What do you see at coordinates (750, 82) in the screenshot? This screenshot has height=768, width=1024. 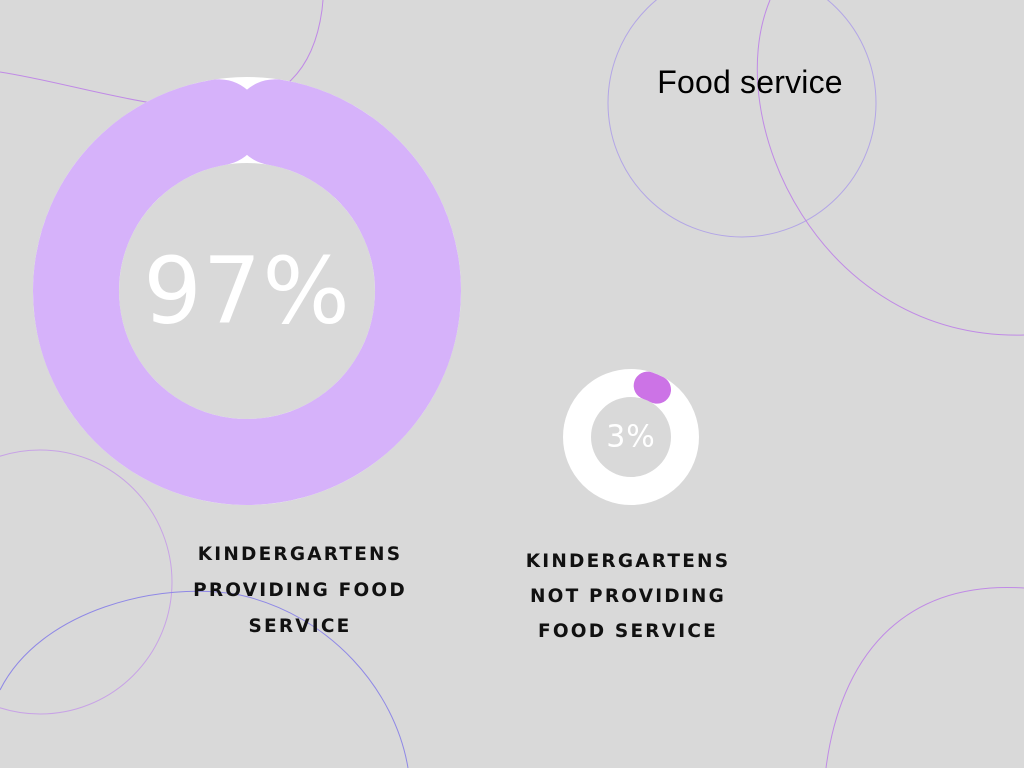 I see `slide-title: Food service` at bounding box center [750, 82].